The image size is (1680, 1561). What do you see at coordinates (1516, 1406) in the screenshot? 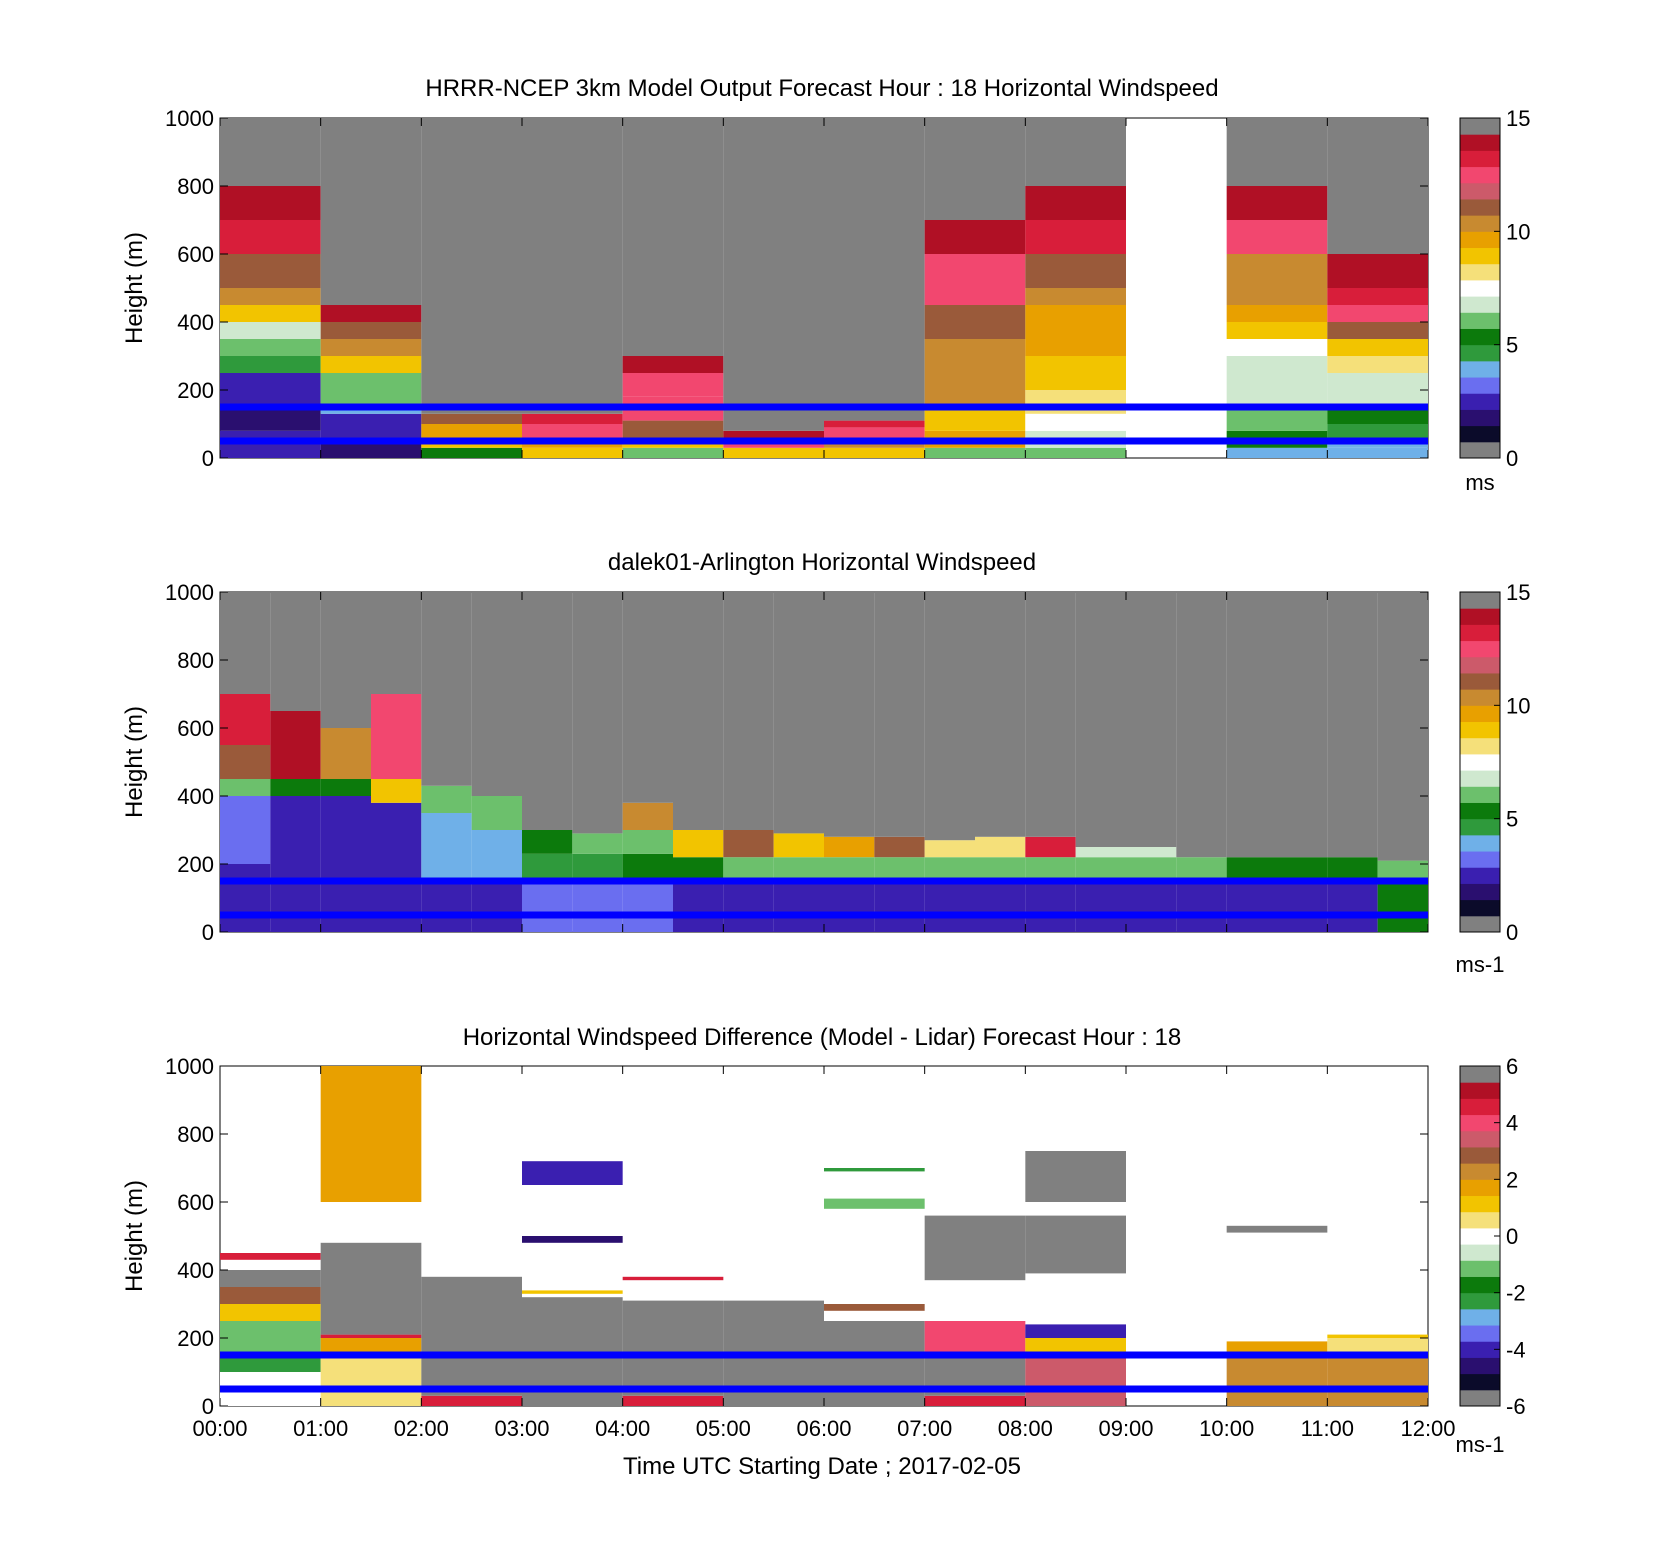
I see `colorbar-tick-label: -6` at bounding box center [1516, 1406].